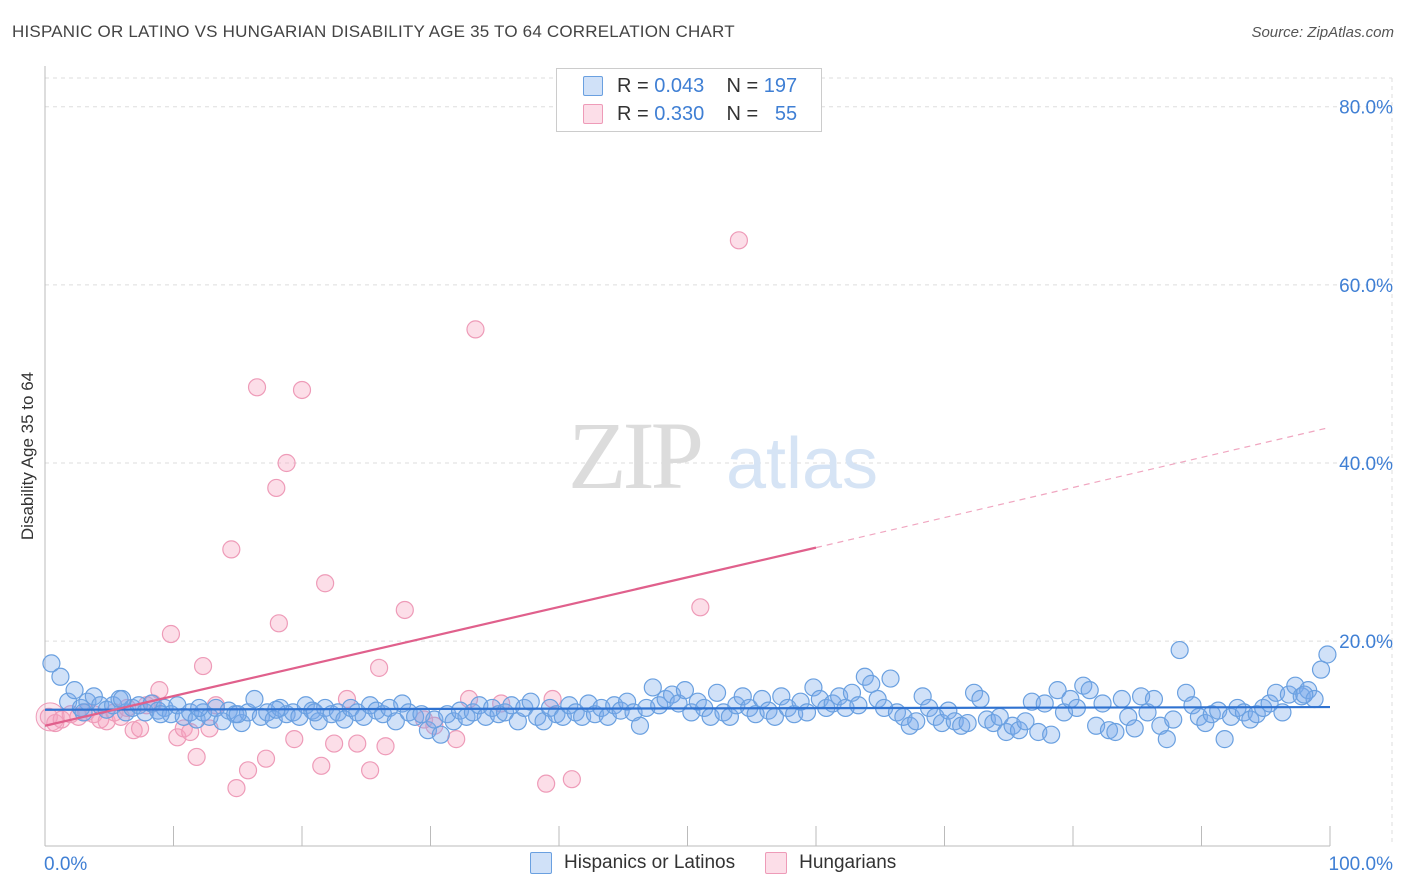  Describe the element at coordinates (1366, 642) in the screenshot. I see `y-tick-label: 20.0%` at that location.